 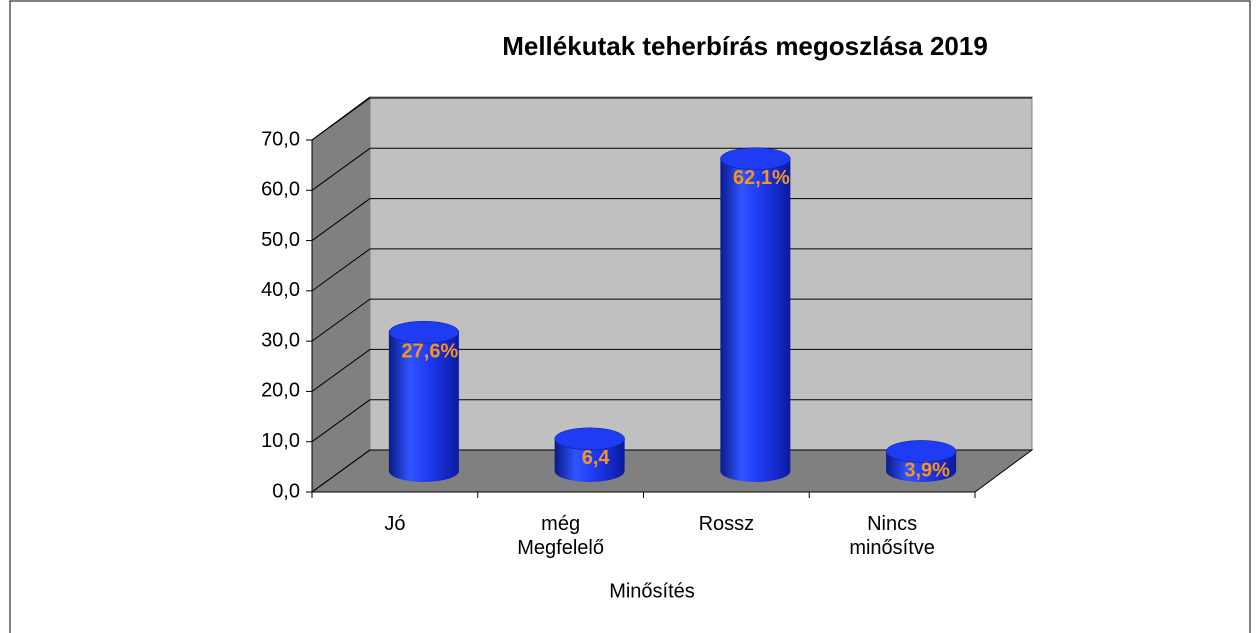 I want to click on x-tick-label: Nincs minősítve, so click(x=892, y=536).